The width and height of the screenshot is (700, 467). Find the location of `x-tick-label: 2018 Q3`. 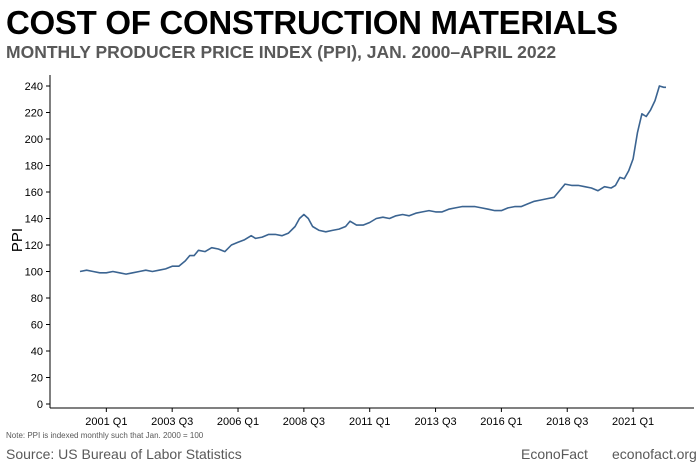

x-tick-label: 2018 Q3 is located at coordinates (567, 422).